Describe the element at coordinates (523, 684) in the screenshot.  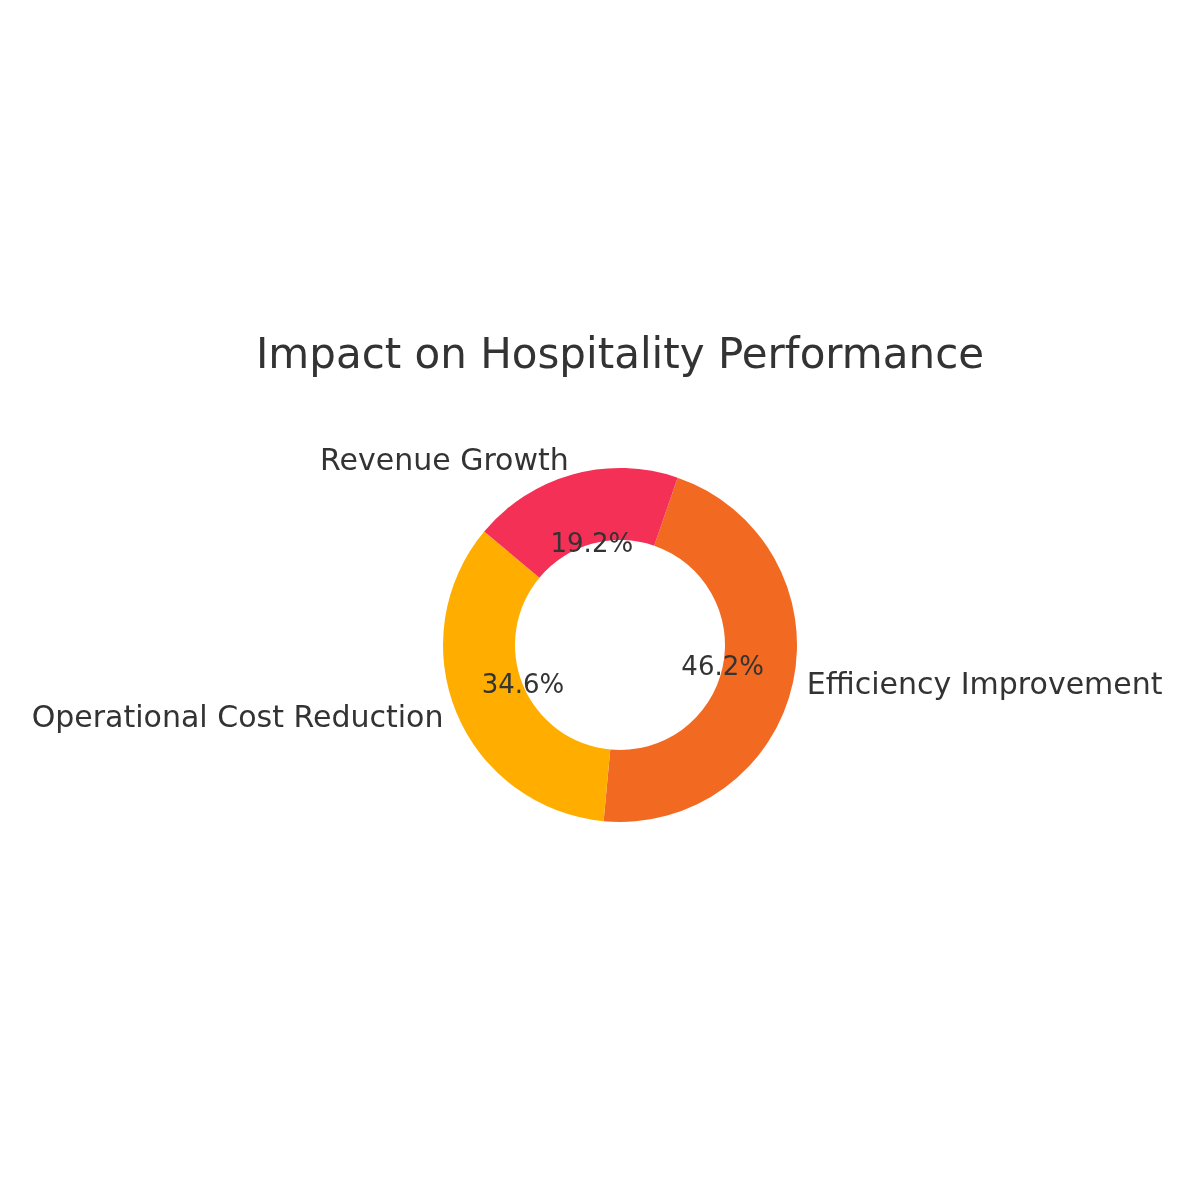
I see `data-label: 34.6%` at that location.